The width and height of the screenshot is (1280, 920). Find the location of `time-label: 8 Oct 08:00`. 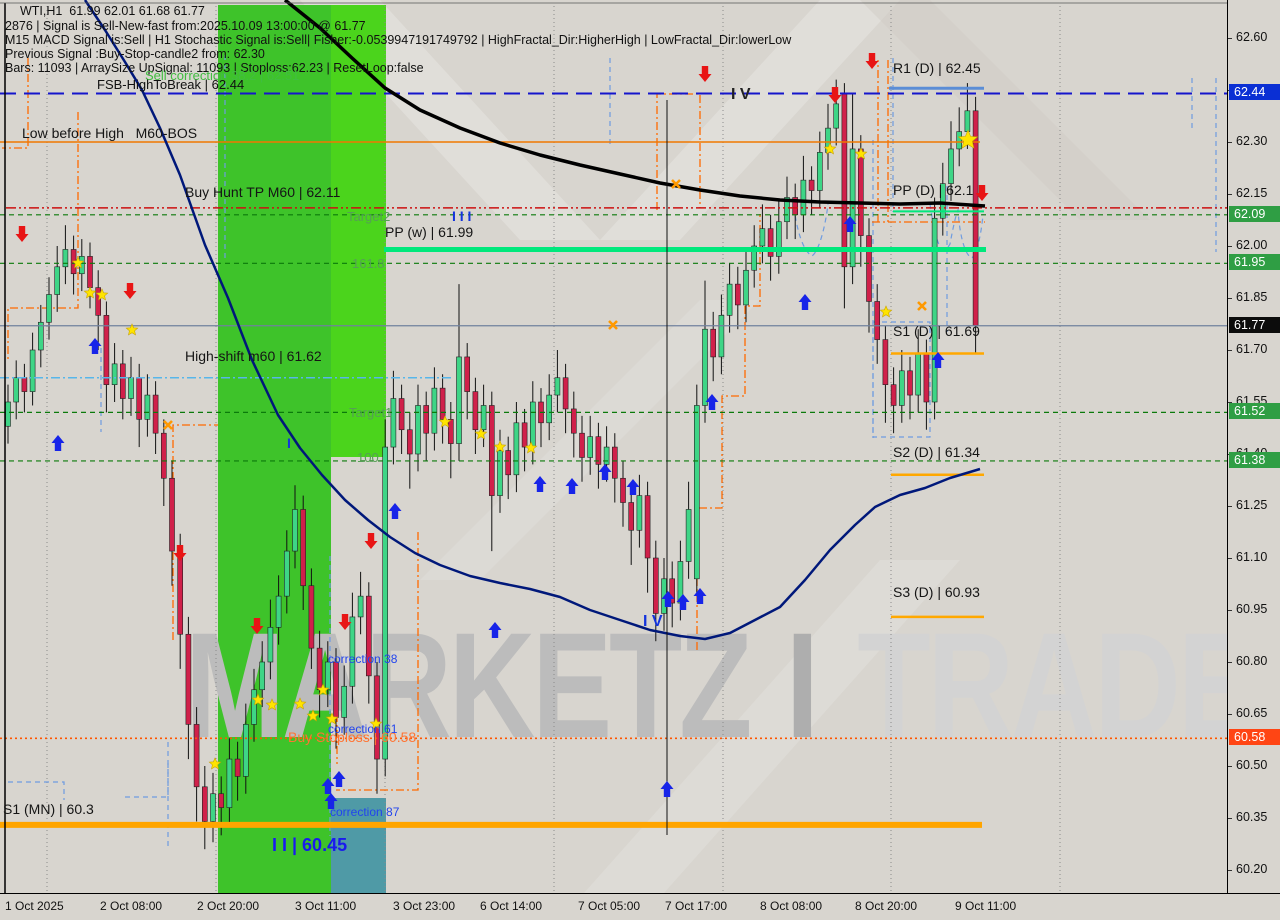

time-label: 8 Oct 08:00 is located at coordinates (791, 906).